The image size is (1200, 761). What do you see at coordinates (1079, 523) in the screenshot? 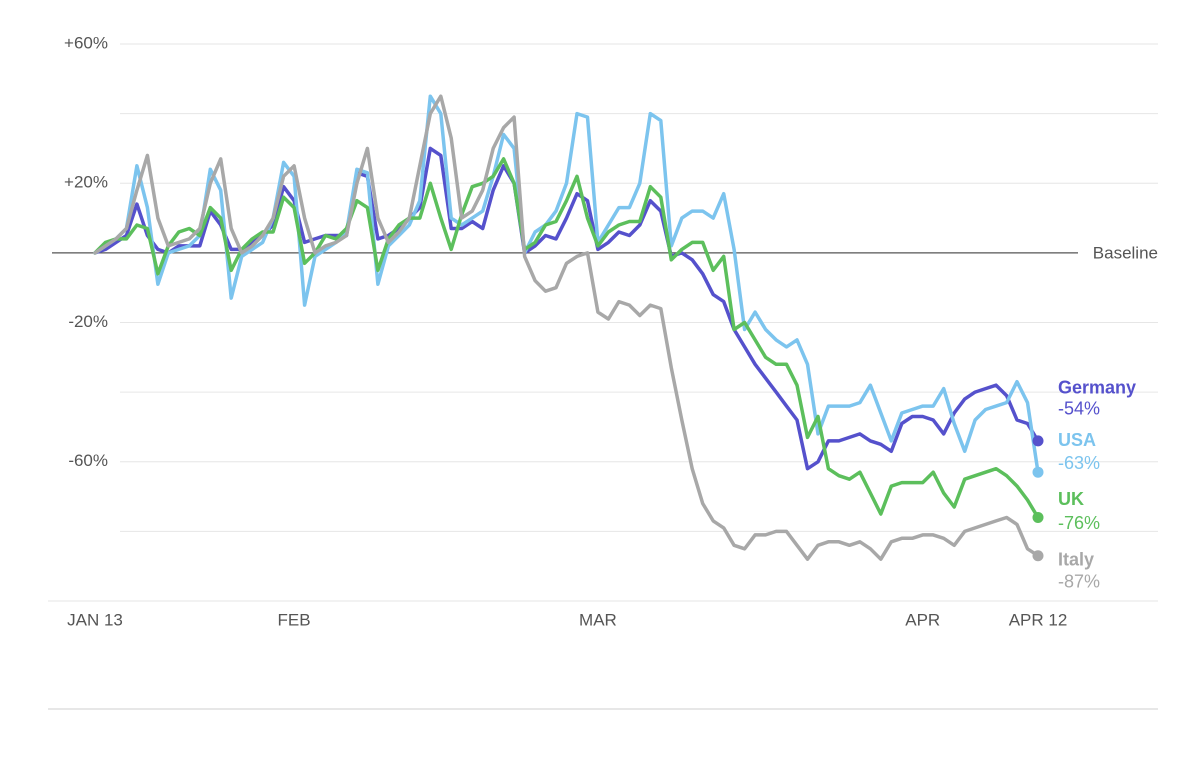
I see `series-end-label: -76%` at bounding box center [1079, 523].